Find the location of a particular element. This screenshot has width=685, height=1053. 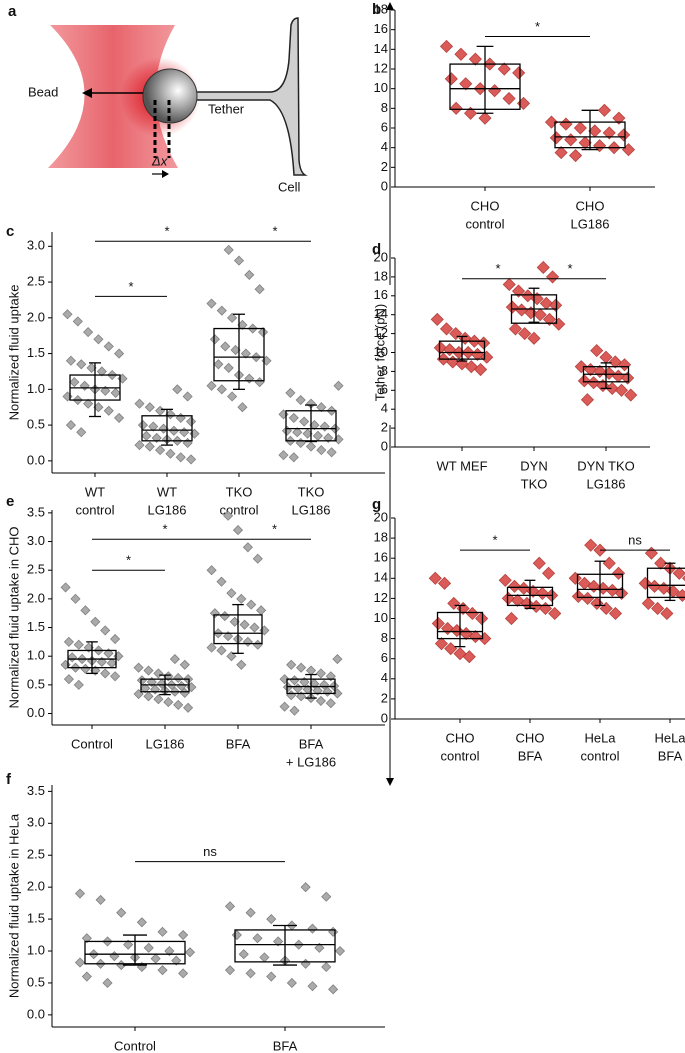

y-tick-label: 2.5 is located at coordinates (36, 280).